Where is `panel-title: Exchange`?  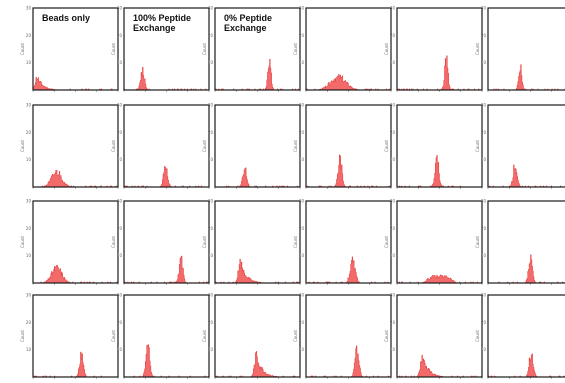
panel-title: Exchange is located at coordinates (245, 28).